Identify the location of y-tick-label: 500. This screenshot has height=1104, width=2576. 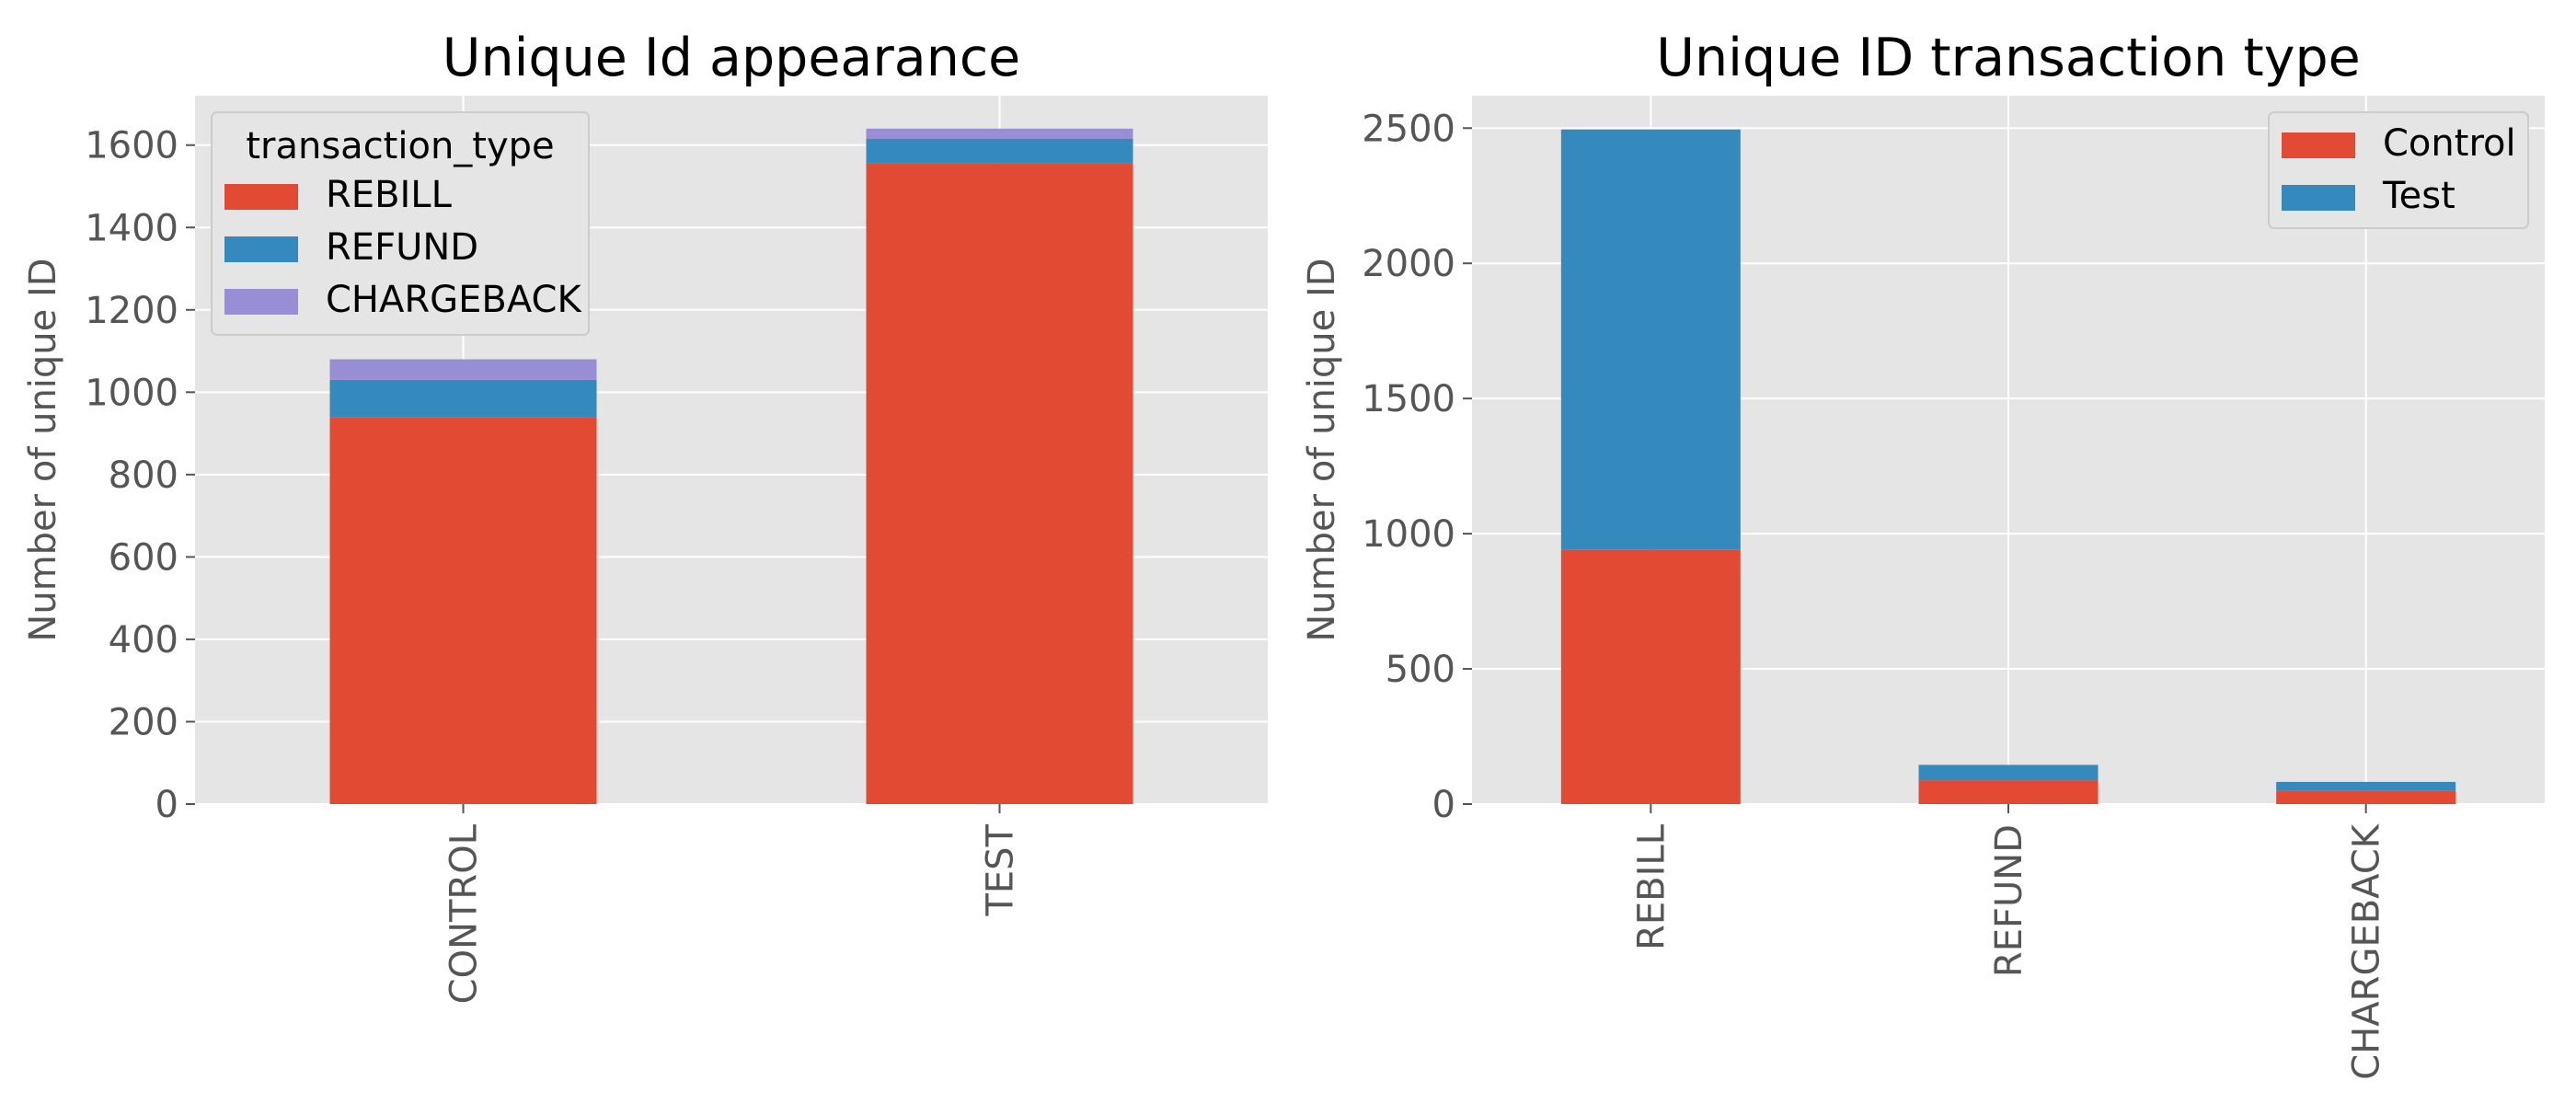
(1420, 670).